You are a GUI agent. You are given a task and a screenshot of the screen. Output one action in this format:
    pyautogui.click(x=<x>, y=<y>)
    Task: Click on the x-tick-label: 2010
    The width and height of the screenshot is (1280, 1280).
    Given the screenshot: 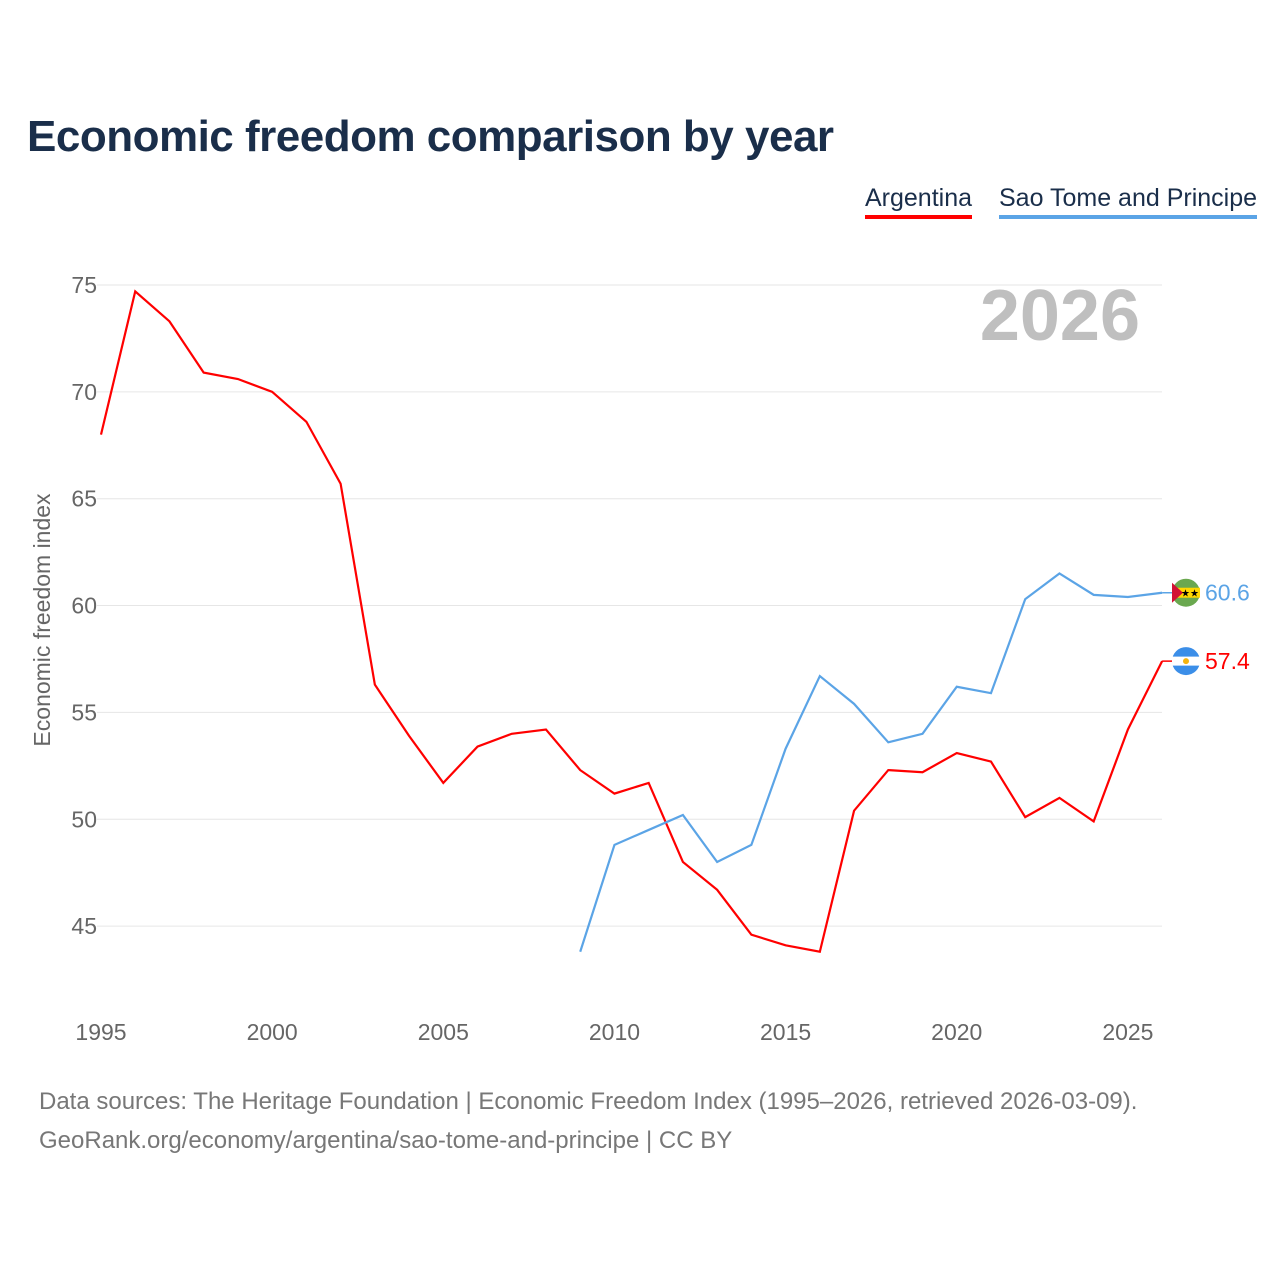 What is the action you would take?
    pyautogui.click(x=614, y=1032)
    